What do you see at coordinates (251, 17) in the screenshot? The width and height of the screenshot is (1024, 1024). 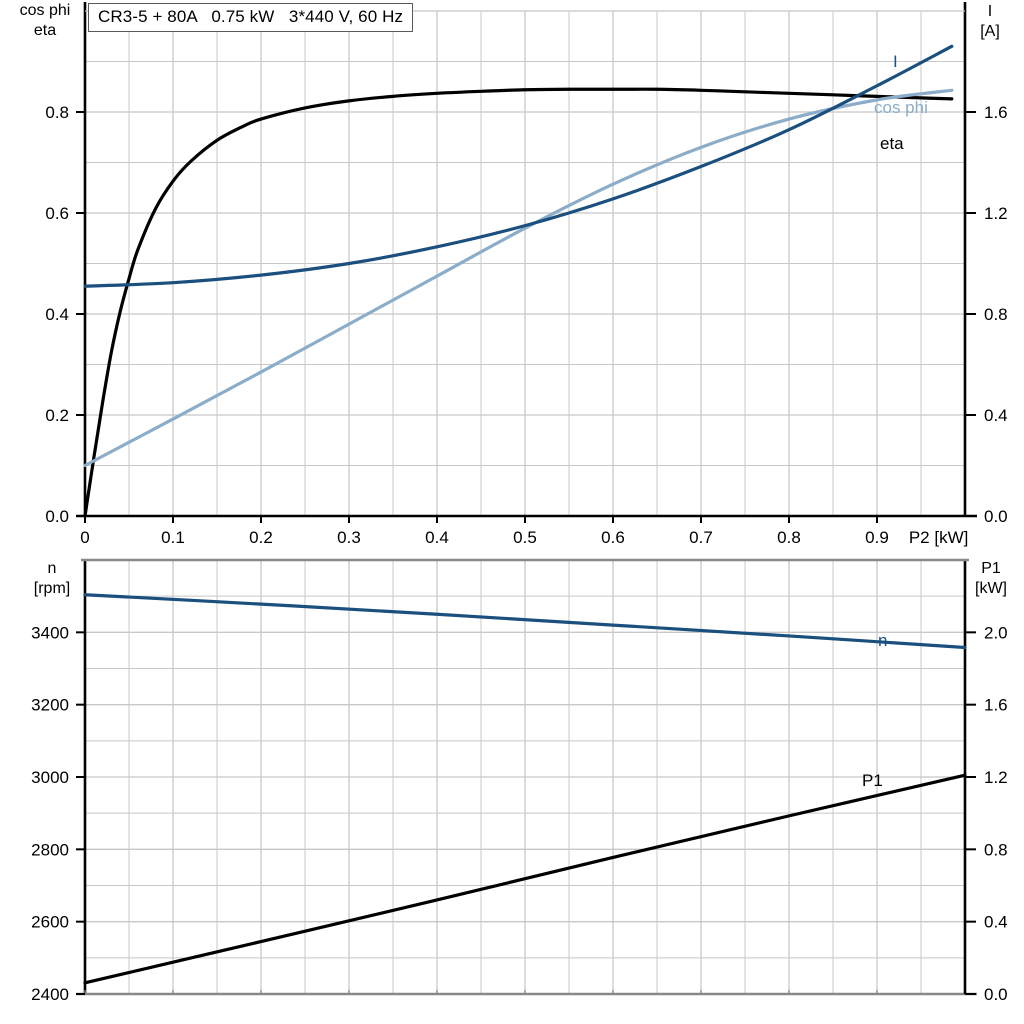 I see `chart-title-box: CR3-5 + 80A 0.75 kW 3*440 V, 60 Hz` at bounding box center [251, 17].